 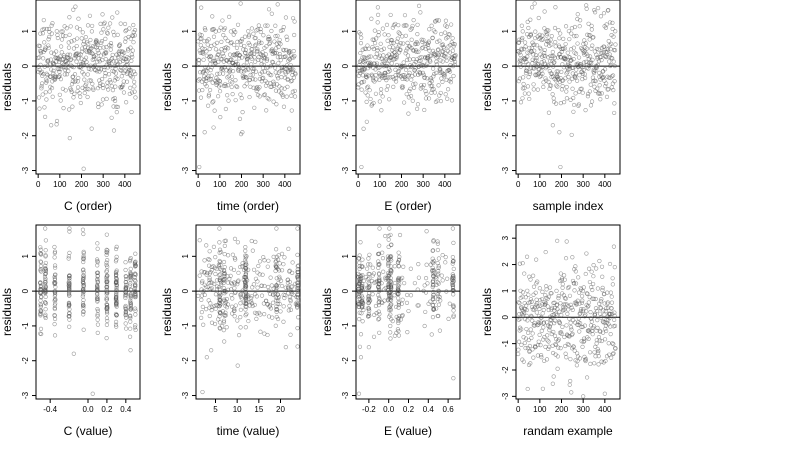 What do you see at coordinates (25, 256) in the screenshot?
I see `y-tick-label: 1` at bounding box center [25, 256].